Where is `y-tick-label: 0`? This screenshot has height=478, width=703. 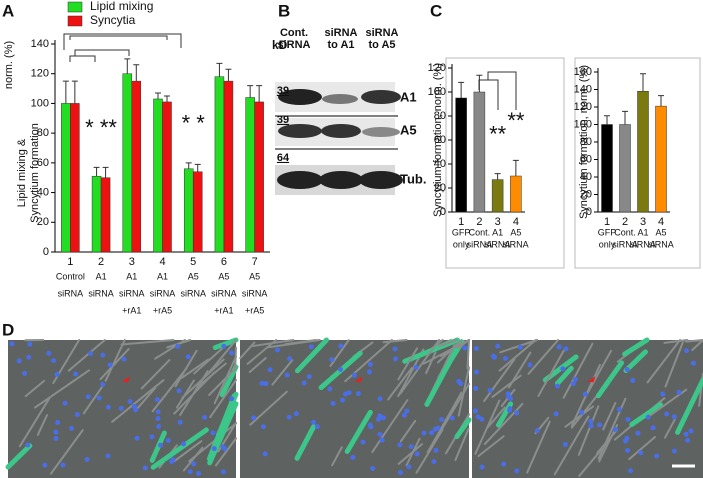 y-tick-label: 0 is located at coordinates (46, 252).